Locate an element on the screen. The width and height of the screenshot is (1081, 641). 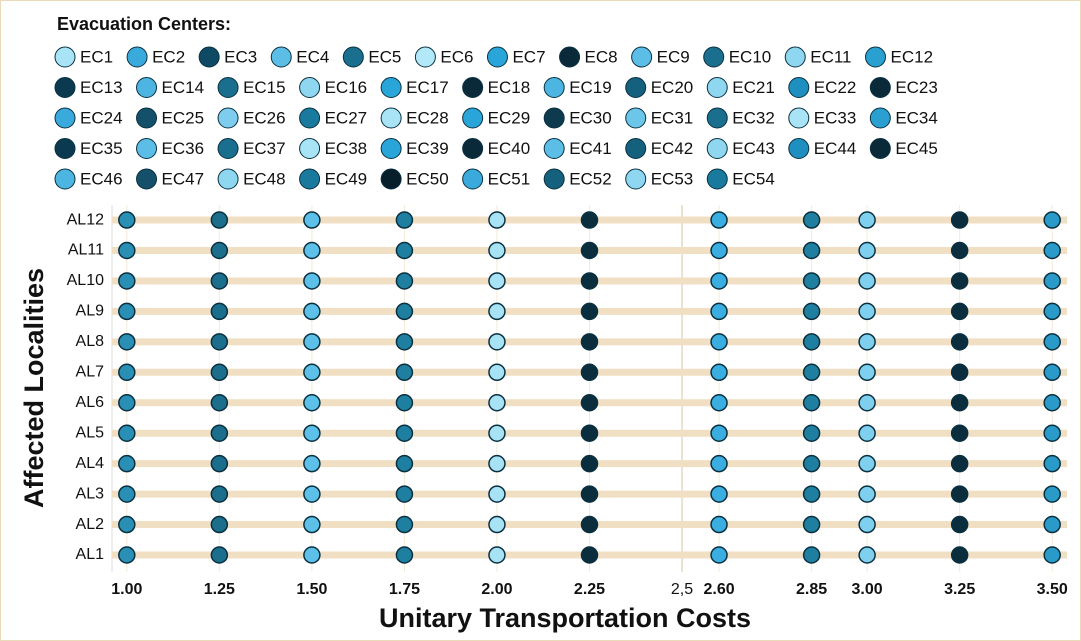
legend-label: EC6 is located at coordinates (456, 56).